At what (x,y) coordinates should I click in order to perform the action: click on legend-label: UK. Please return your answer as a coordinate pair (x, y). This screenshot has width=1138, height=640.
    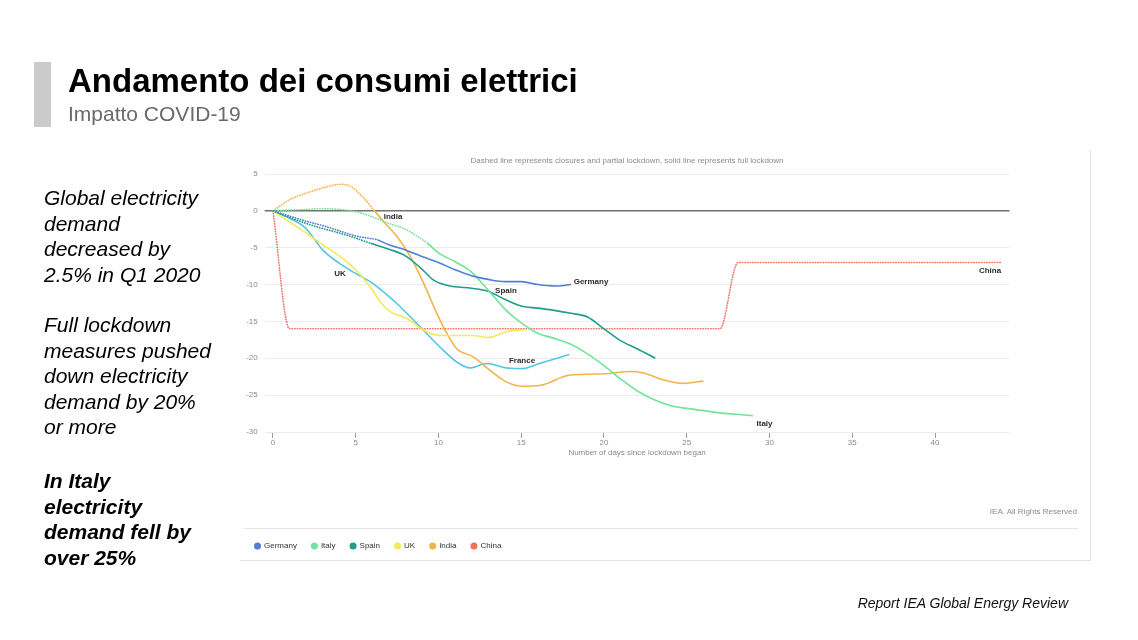
    Looking at the image, I should click on (410, 546).